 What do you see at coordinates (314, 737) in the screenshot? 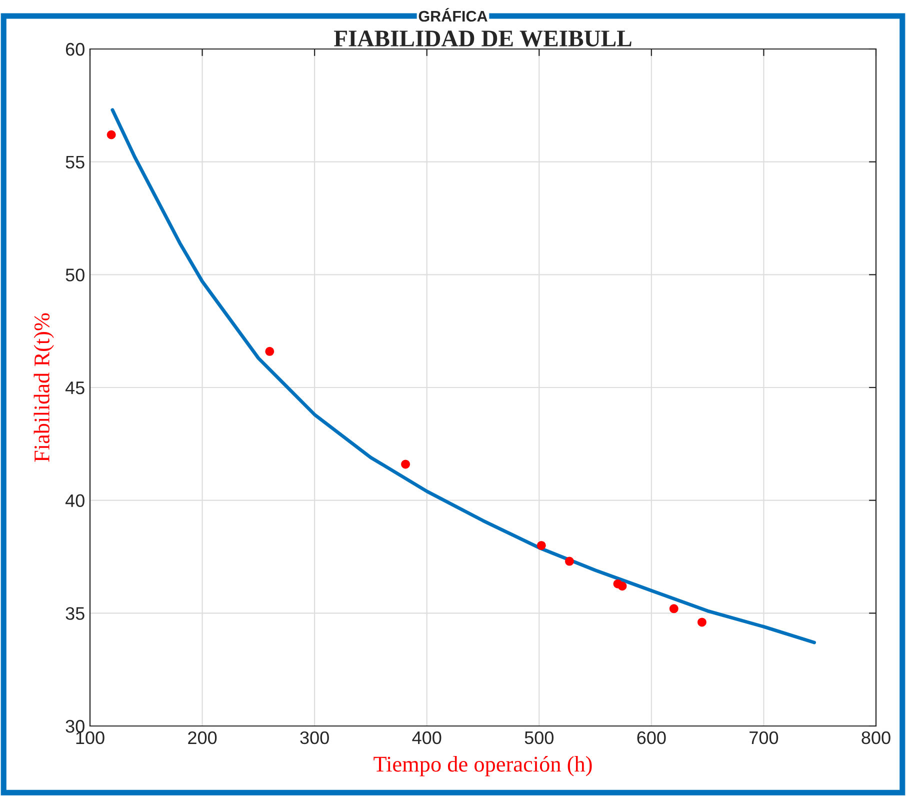
I see `x-tick-label: 300` at bounding box center [314, 737].